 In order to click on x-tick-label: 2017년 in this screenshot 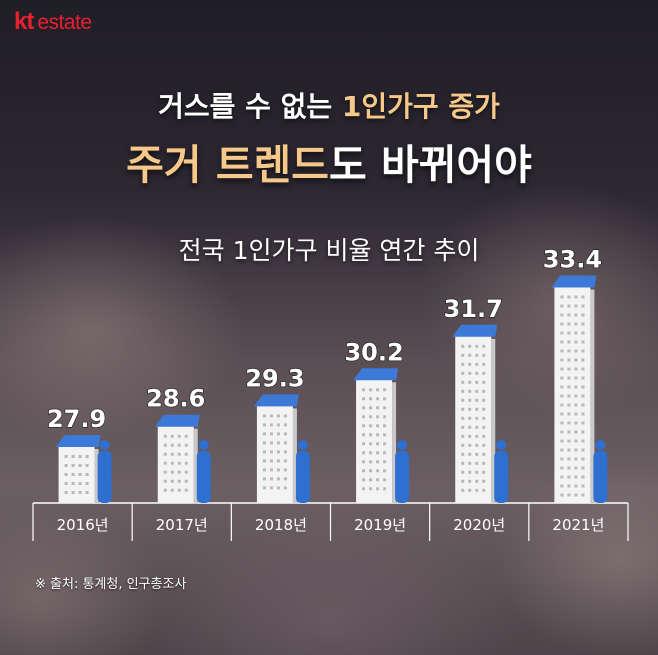, I will do `click(182, 525)`.